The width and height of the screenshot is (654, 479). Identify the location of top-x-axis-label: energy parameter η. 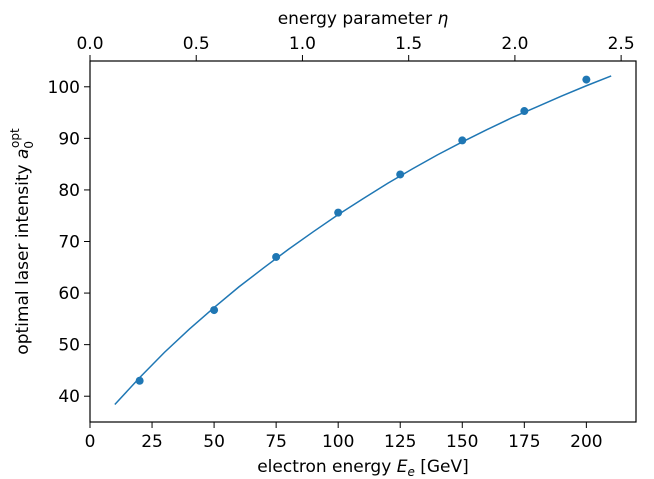
(363, 19).